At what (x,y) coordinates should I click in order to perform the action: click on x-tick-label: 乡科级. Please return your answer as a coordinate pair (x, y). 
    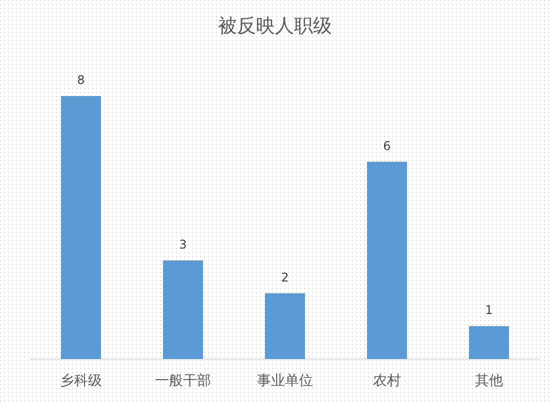
    Looking at the image, I should click on (81, 381).